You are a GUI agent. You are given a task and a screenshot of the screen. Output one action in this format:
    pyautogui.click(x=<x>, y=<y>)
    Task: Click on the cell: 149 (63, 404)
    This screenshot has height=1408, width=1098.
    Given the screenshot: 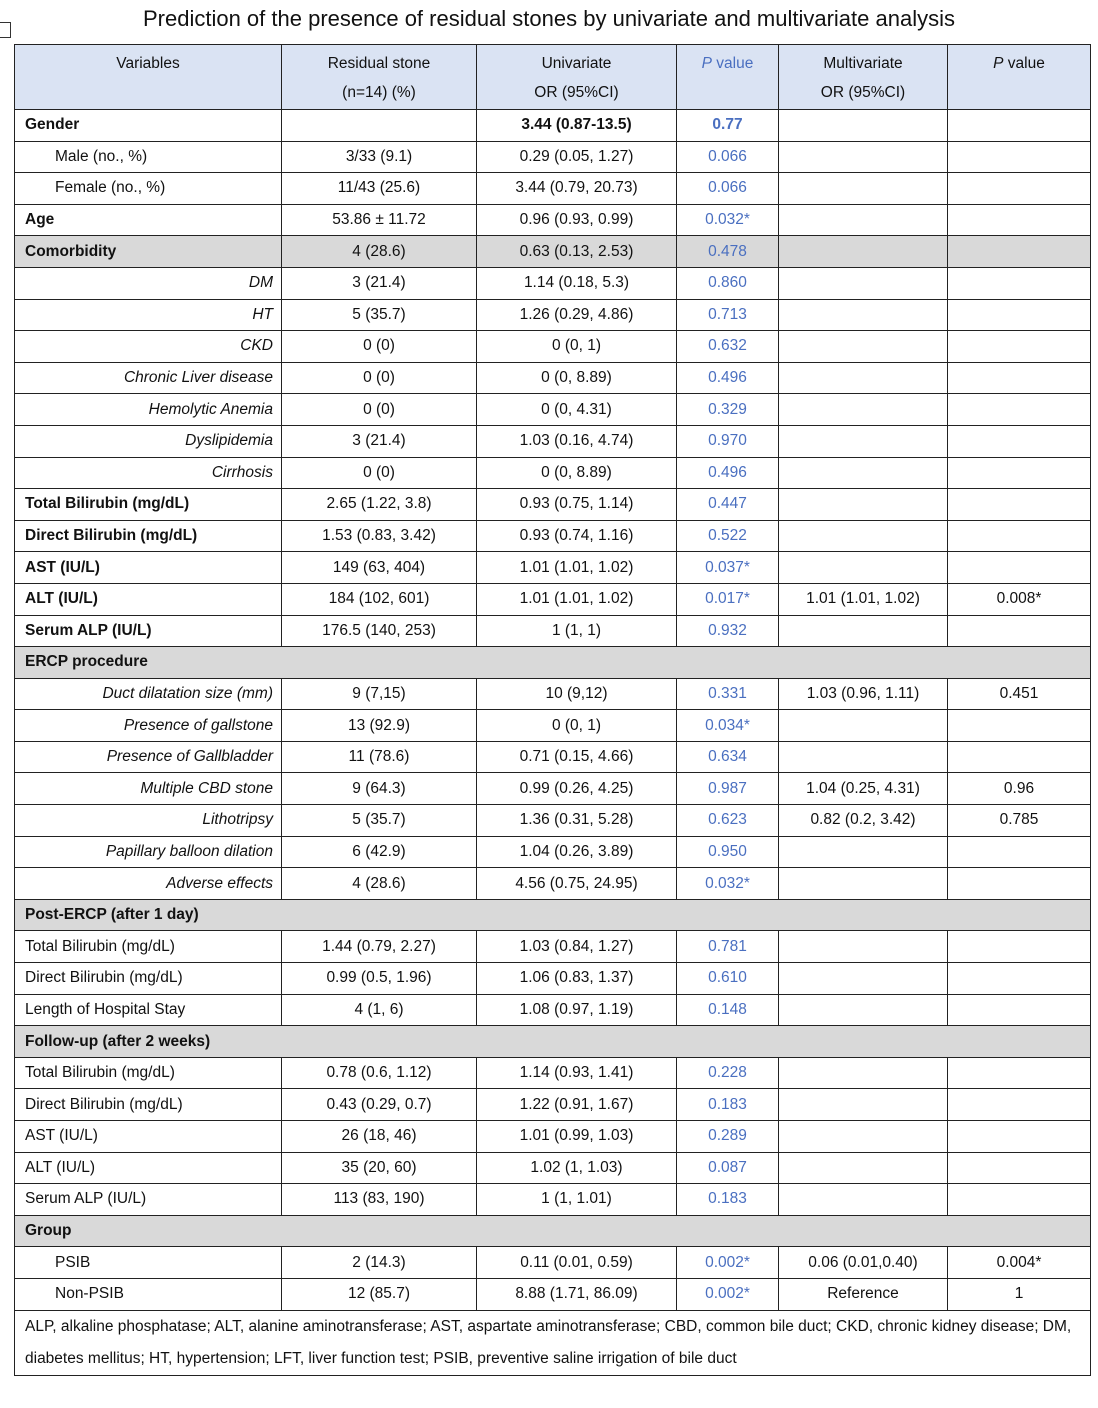 What is the action you would take?
    pyautogui.click(x=379, y=567)
    